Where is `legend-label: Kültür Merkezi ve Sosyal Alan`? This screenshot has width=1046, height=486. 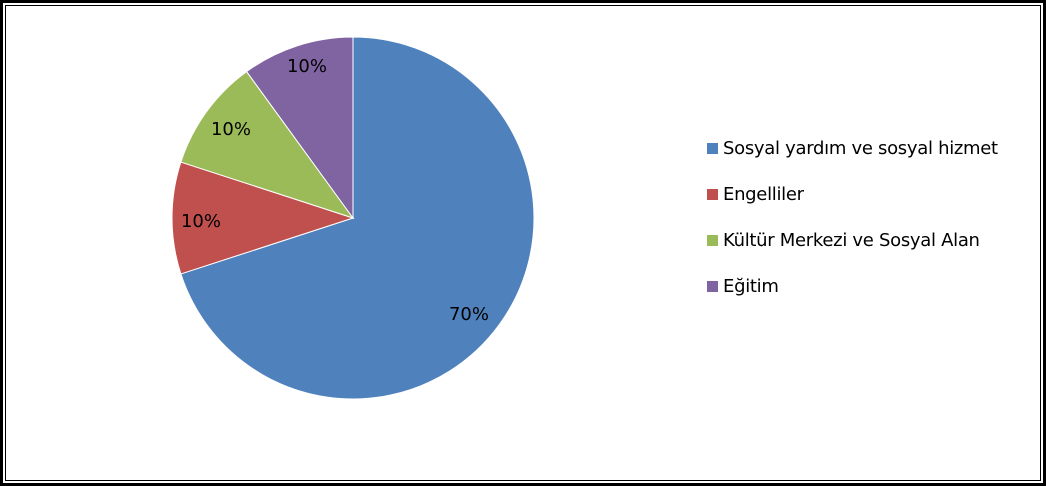
legend-label: Kültür Merkezi ve Sosyal Alan is located at coordinates (851, 240).